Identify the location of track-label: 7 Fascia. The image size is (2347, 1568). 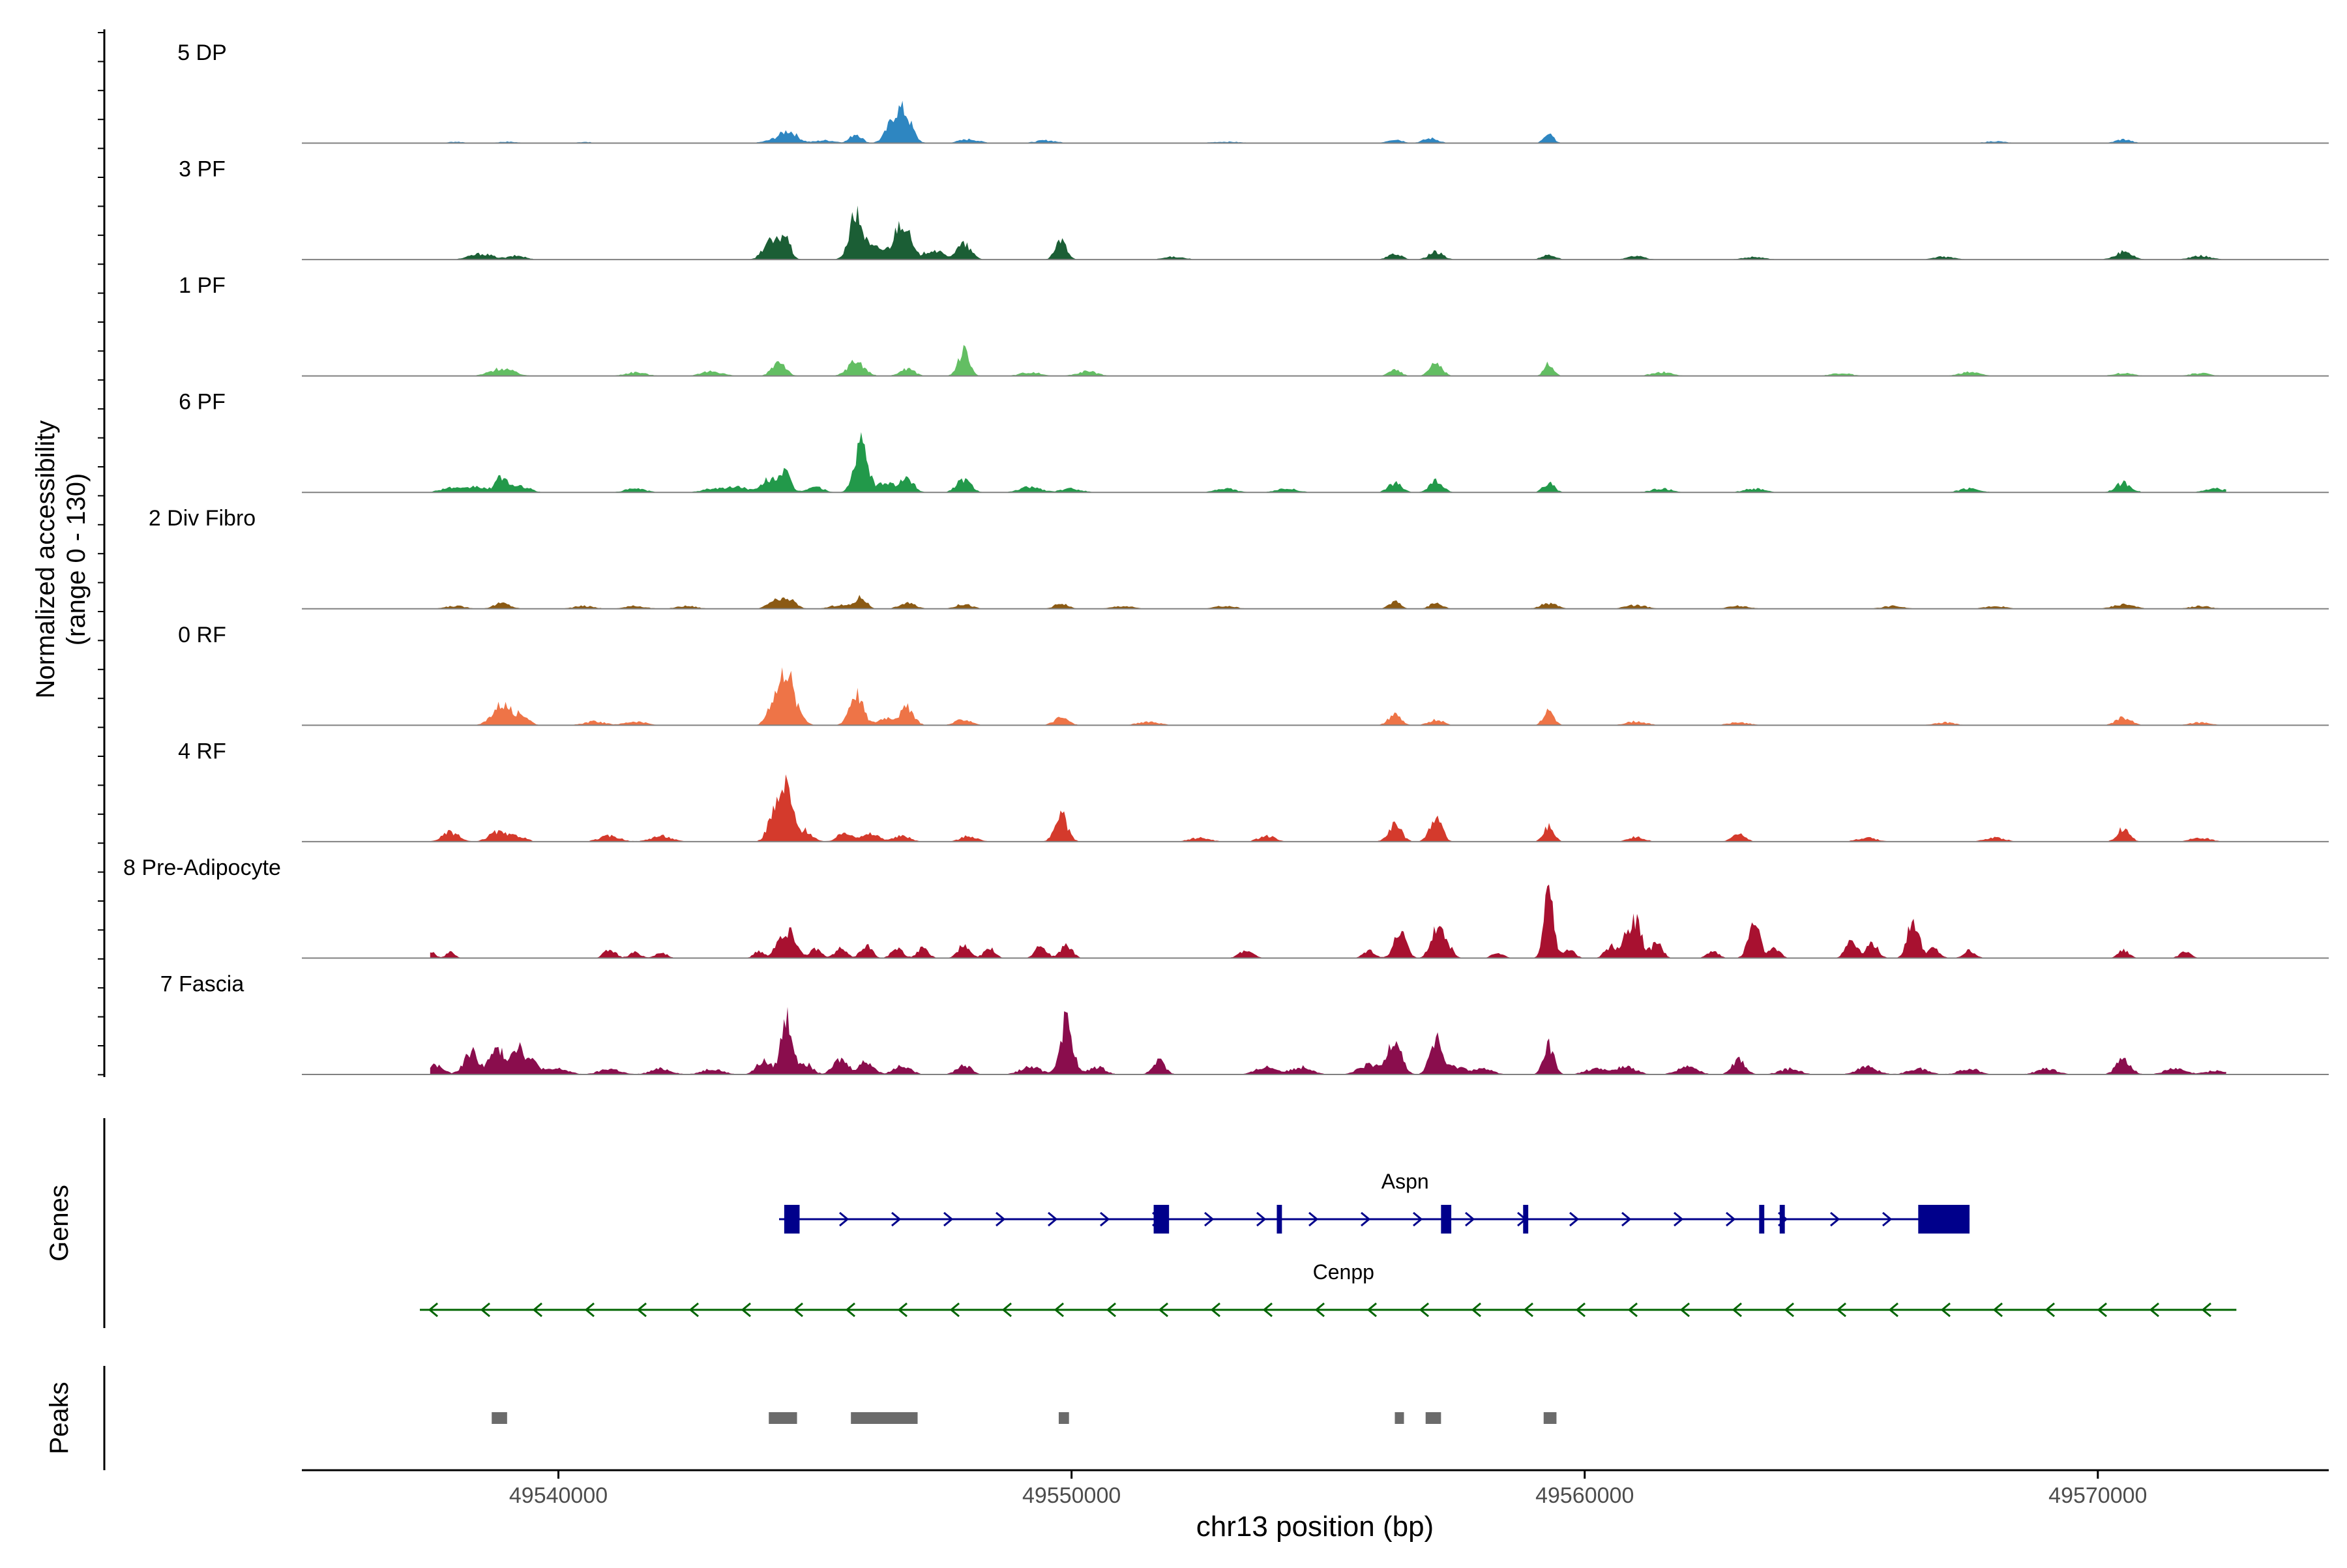
(202, 984).